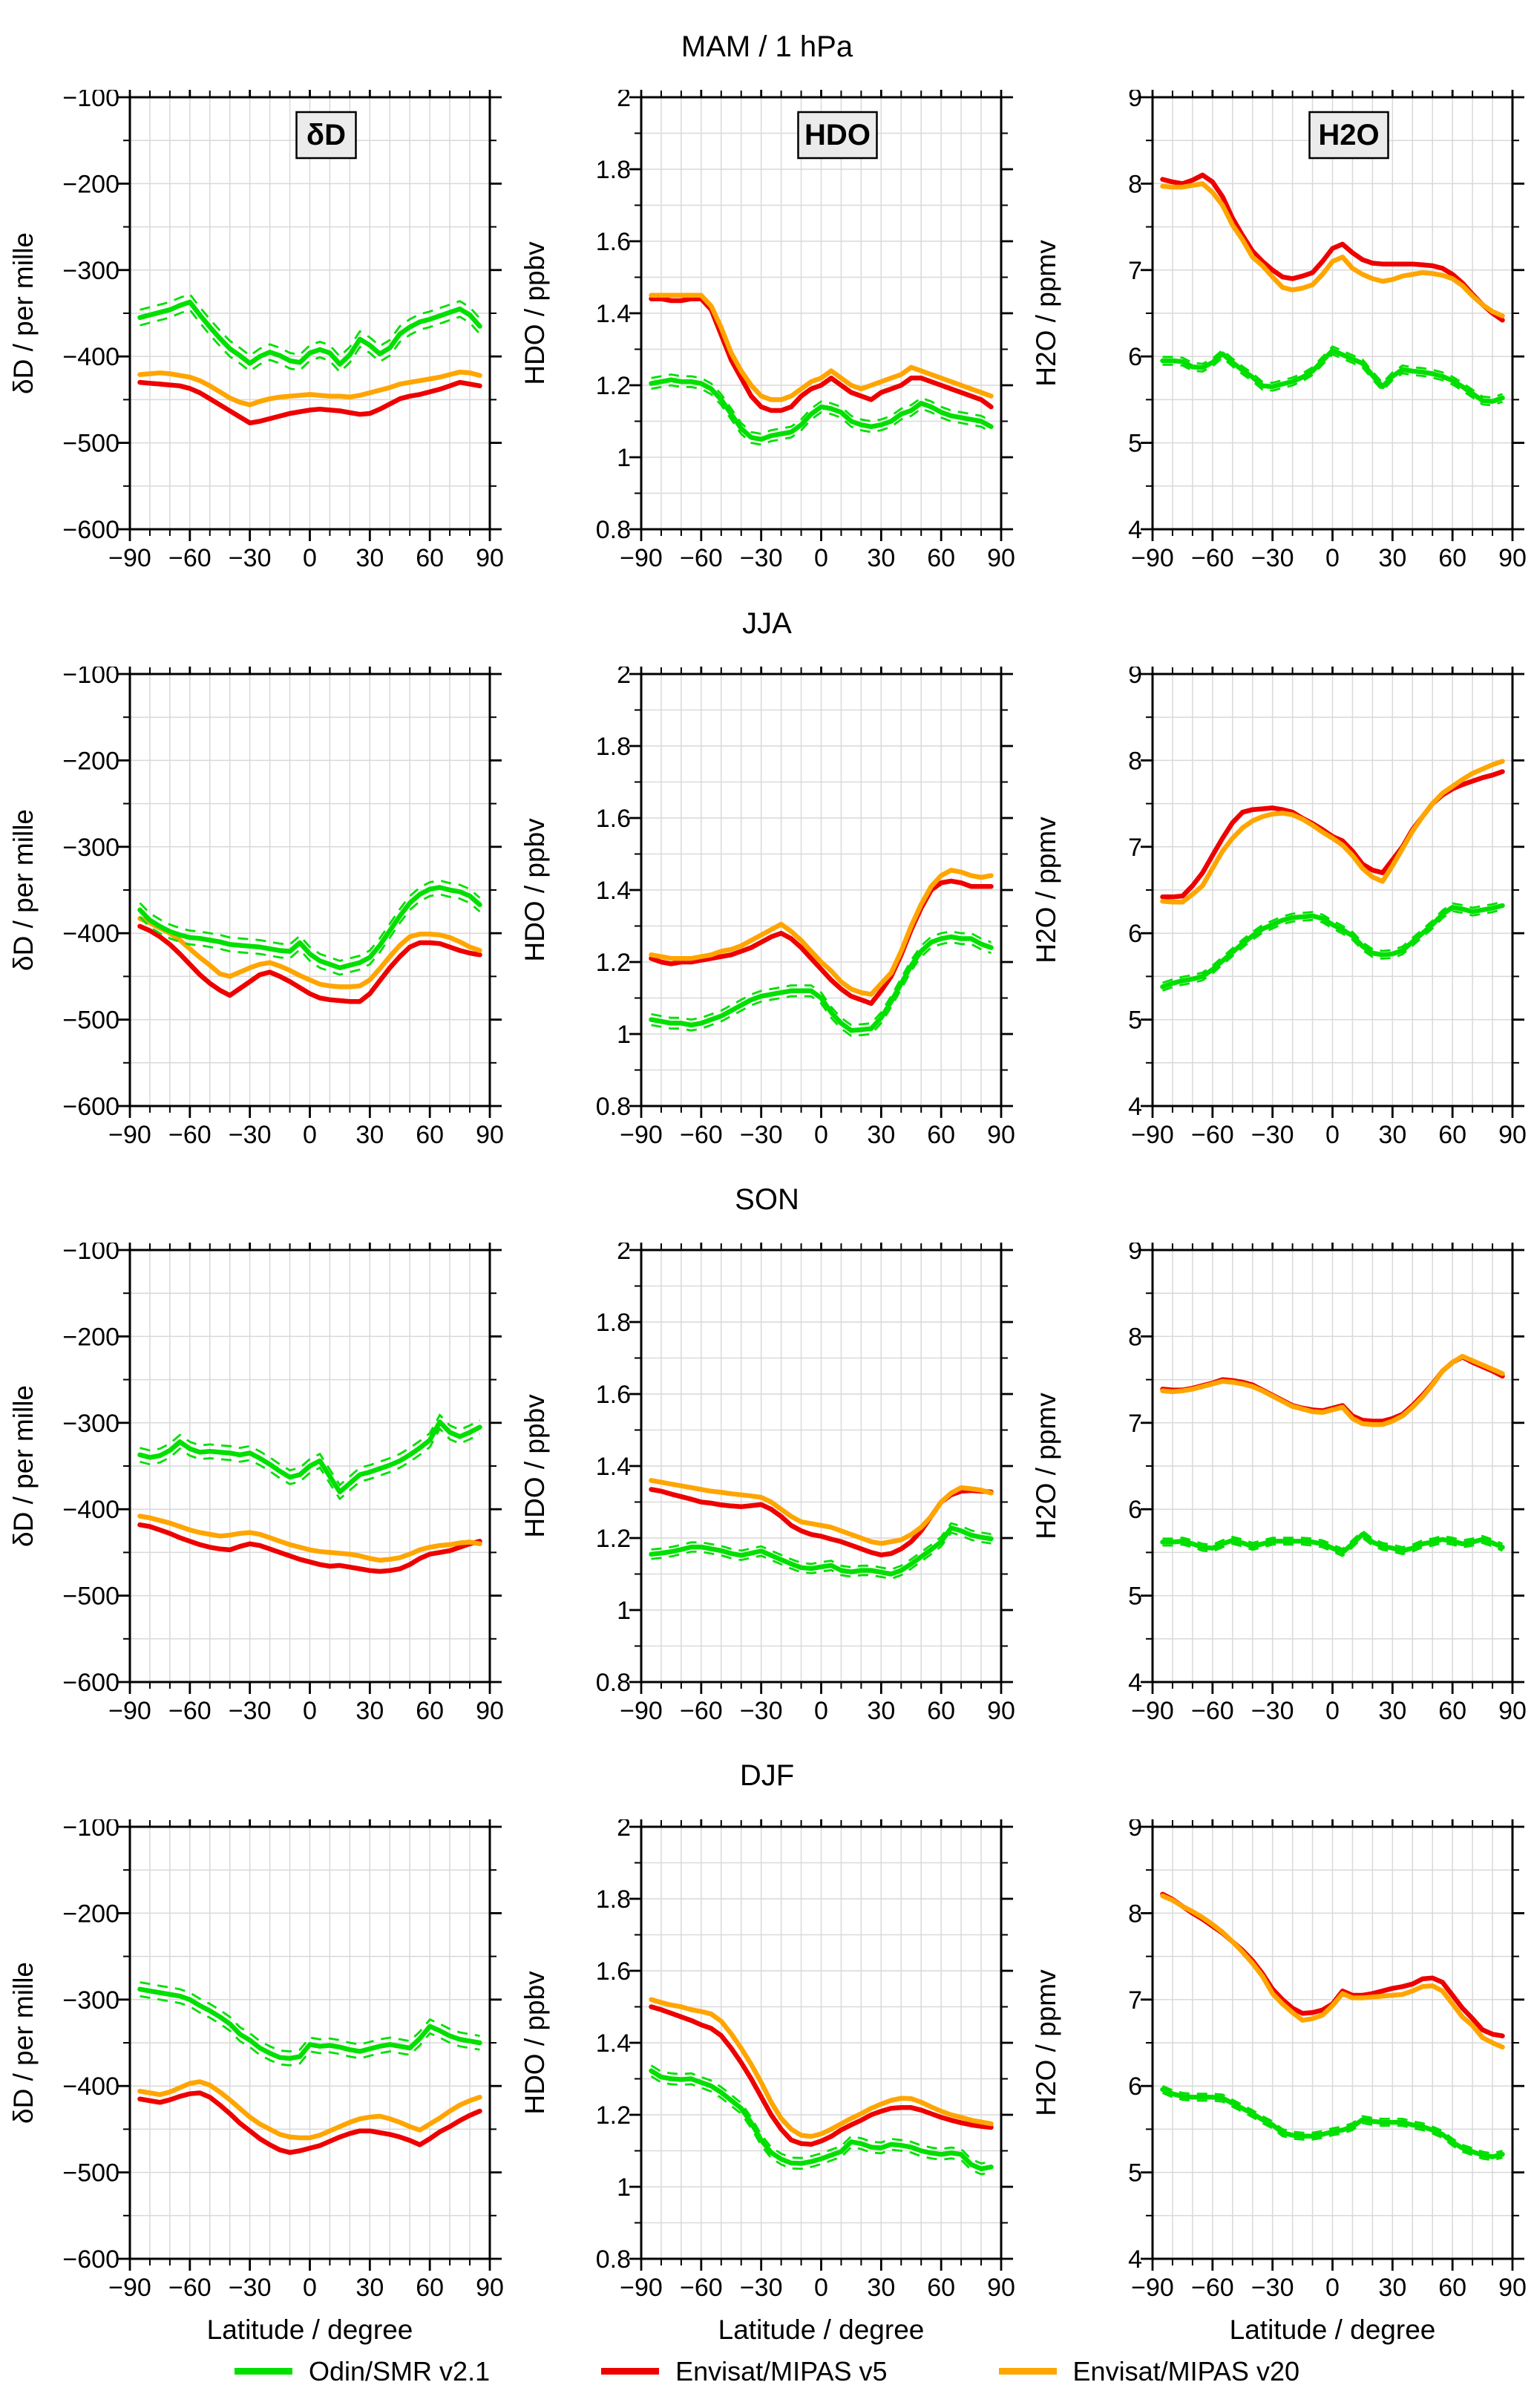 This screenshot has height=2408, width=1534. Describe the element at coordinates (781, 2371) in the screenshot. I see `legend-label: Envisat/MIPAS v5` at that location.